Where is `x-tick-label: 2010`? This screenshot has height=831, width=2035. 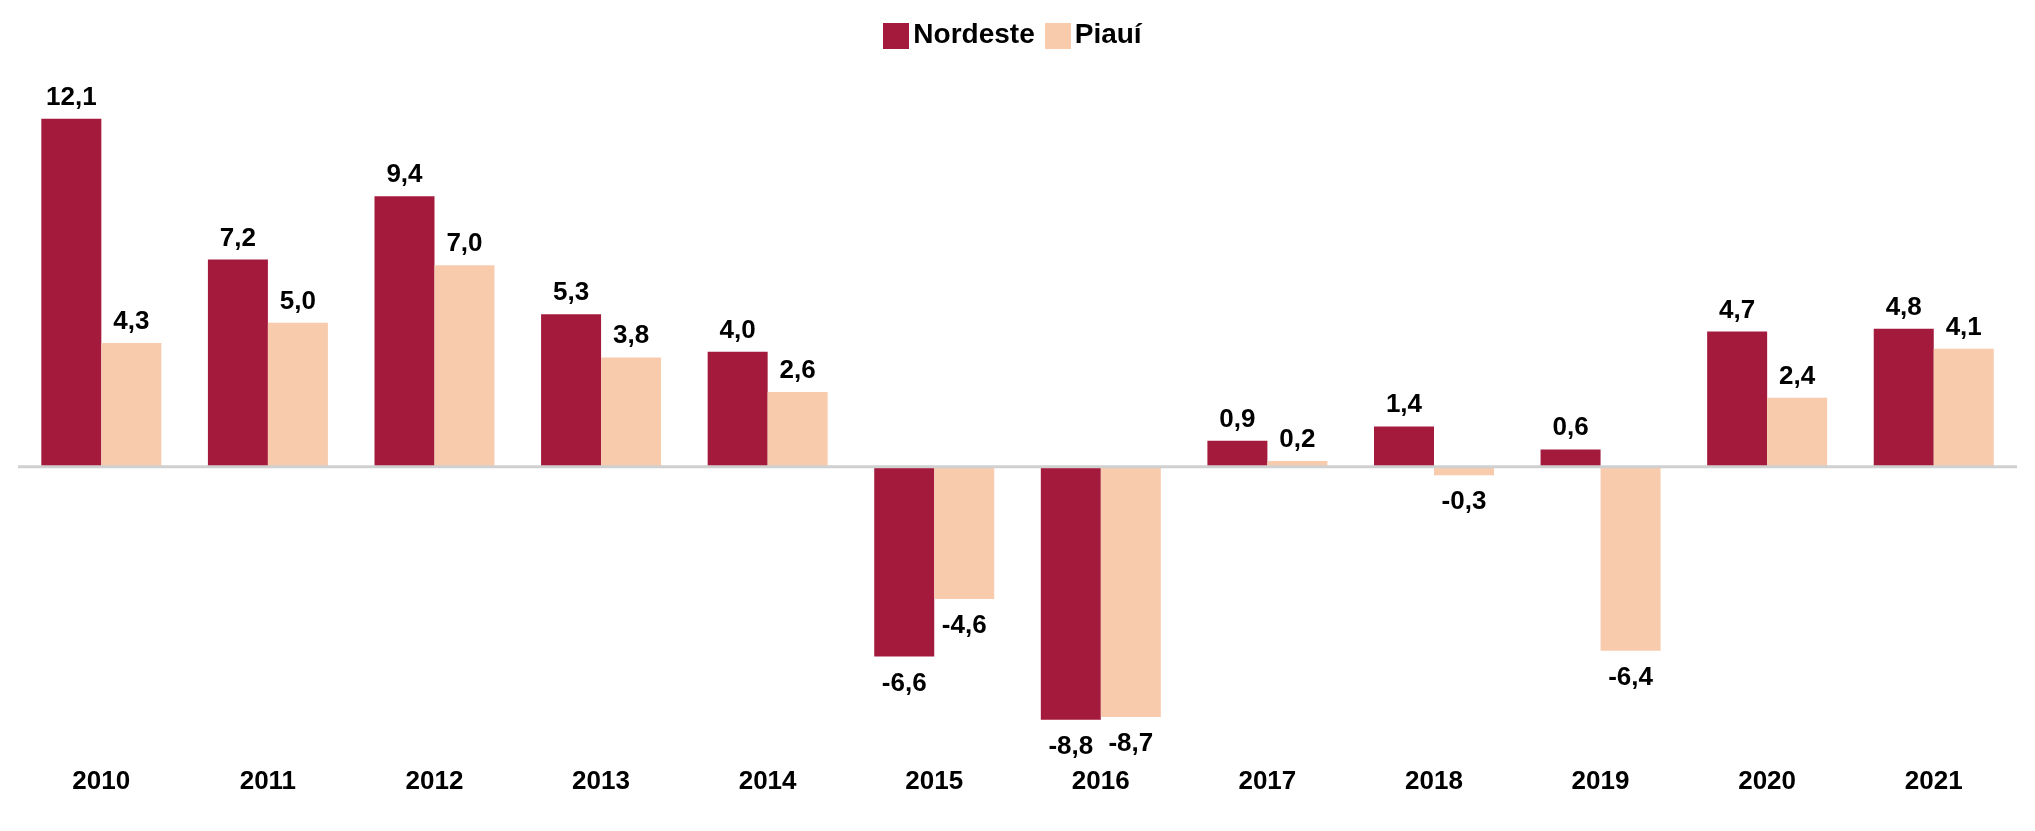
x-tick-label: 2010 is located at coordinates (101, 780).